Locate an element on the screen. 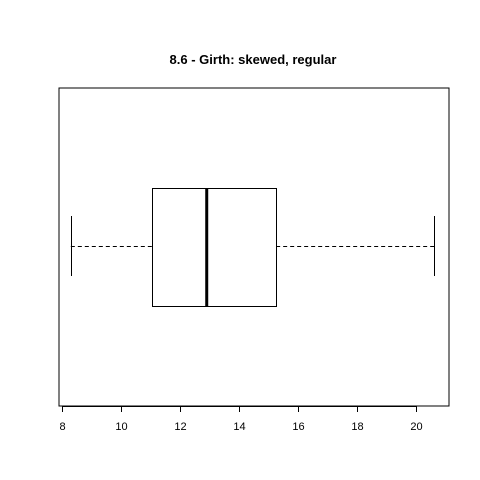 The image size is (480, 480). x-tick-label: 12 is located at coordinates (180, 427).